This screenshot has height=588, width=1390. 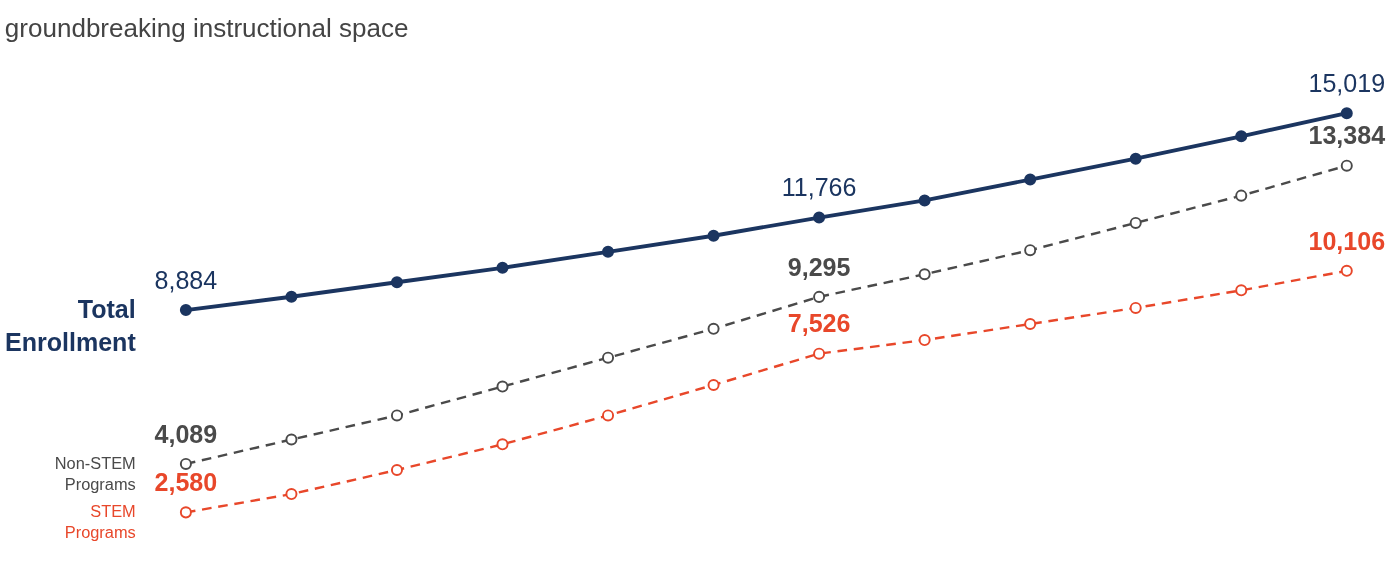 I want to click on data-label: 15,019, so click(x=1347, y=82).